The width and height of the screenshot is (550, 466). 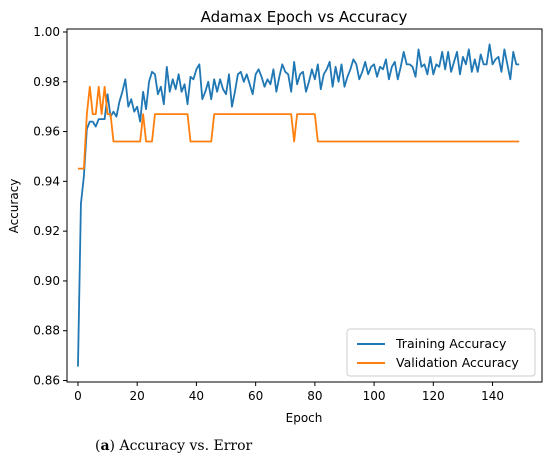 What do you see at coordinates (46, 281) in the screenshot?
I see `y-tick-label: 0.90` at bounding box center [46, 281].